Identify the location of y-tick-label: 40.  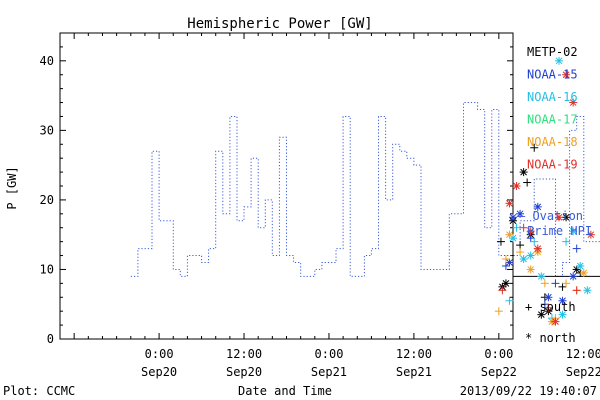
(47, 61).